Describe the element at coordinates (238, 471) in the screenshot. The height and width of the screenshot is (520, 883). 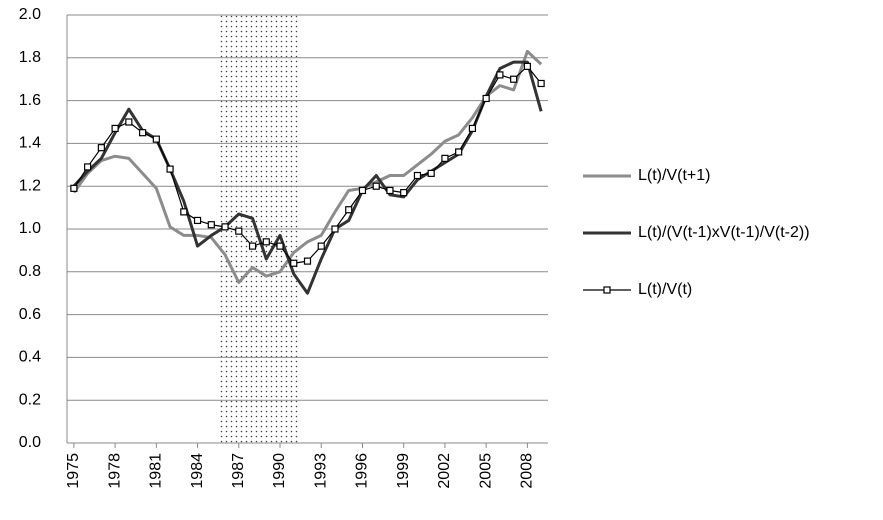
I see `x-tick-label: 1987` at that location.